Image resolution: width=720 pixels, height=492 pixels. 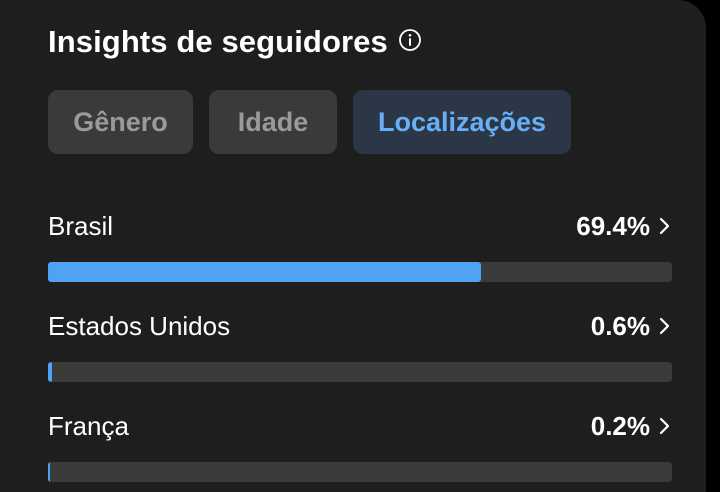 I want to click on info-icon, so click(x=410, y=40).